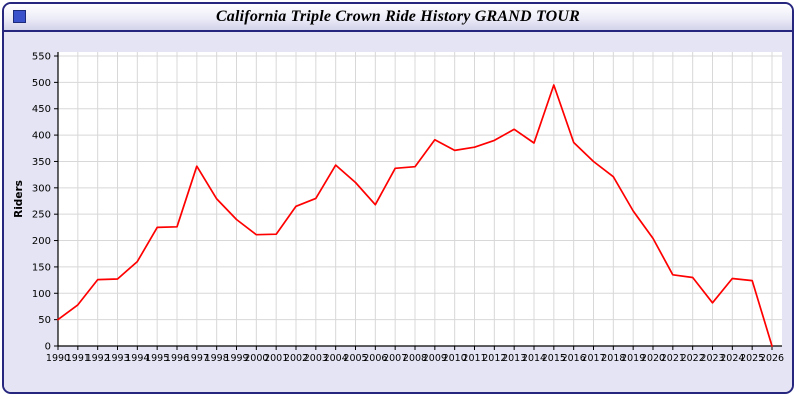 The width and height of the screenshot is (800, 400). Describe the element at coordinates (98, 358) in the screenshot. I see `x-tick-label: 1992` at that location.